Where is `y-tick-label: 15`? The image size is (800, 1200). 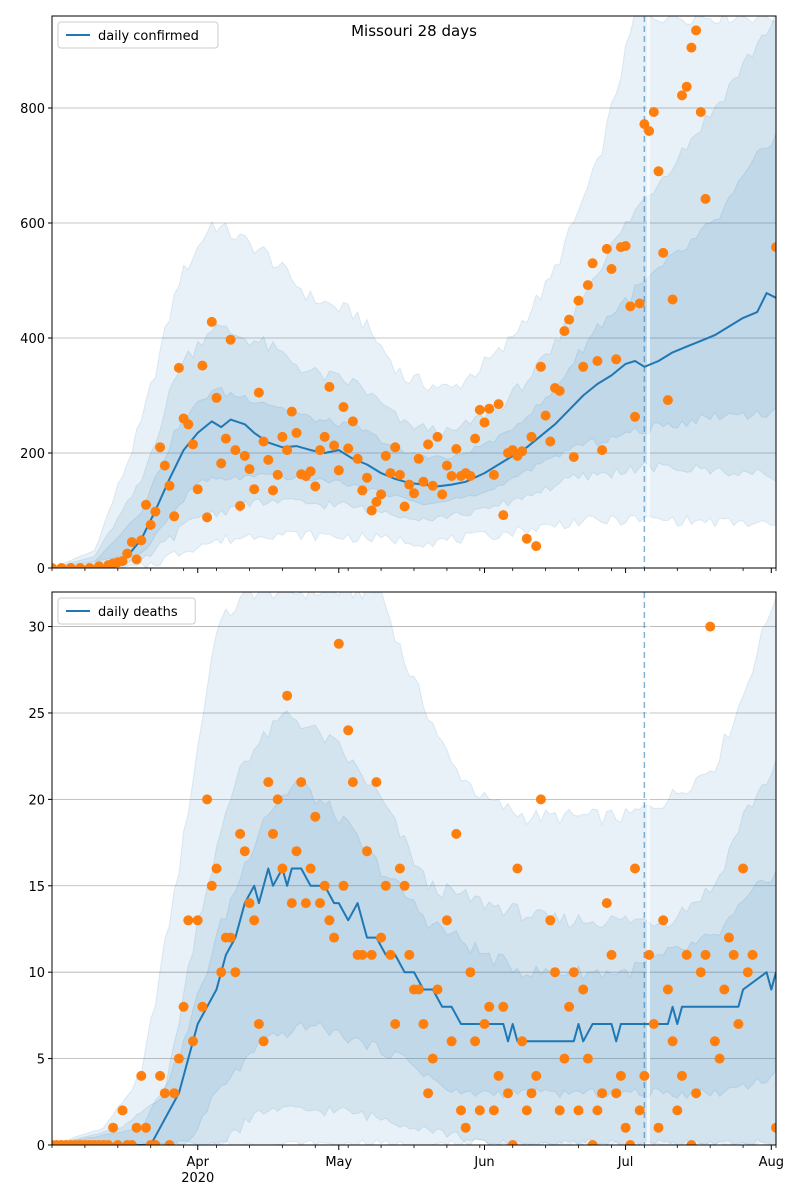 y-tick-label: 15 is located at coordinates (36, 887).